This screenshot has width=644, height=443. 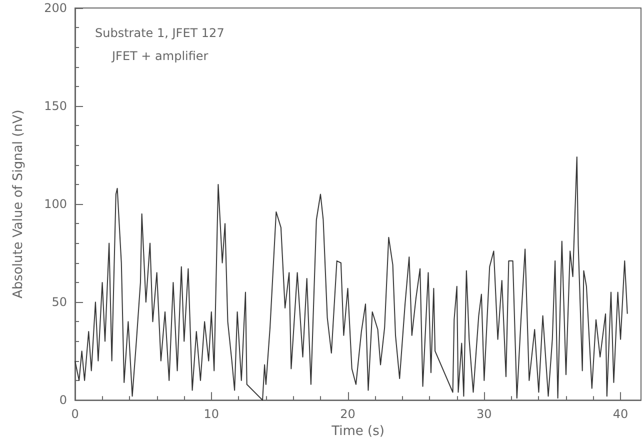 What do you see at coordinates (59, 302) in the screenshot?
I see `y-tick-label: 50` at bounding box center [59, 302].